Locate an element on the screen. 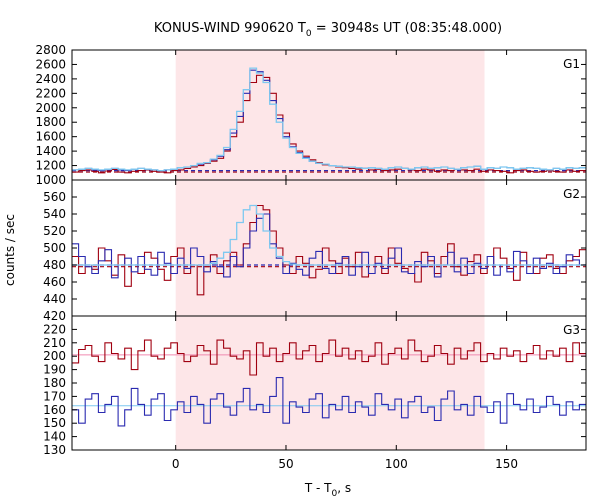 This screenshot has height=500, width=600. x-tick-label: 150 is located at coordinates (506, 464).